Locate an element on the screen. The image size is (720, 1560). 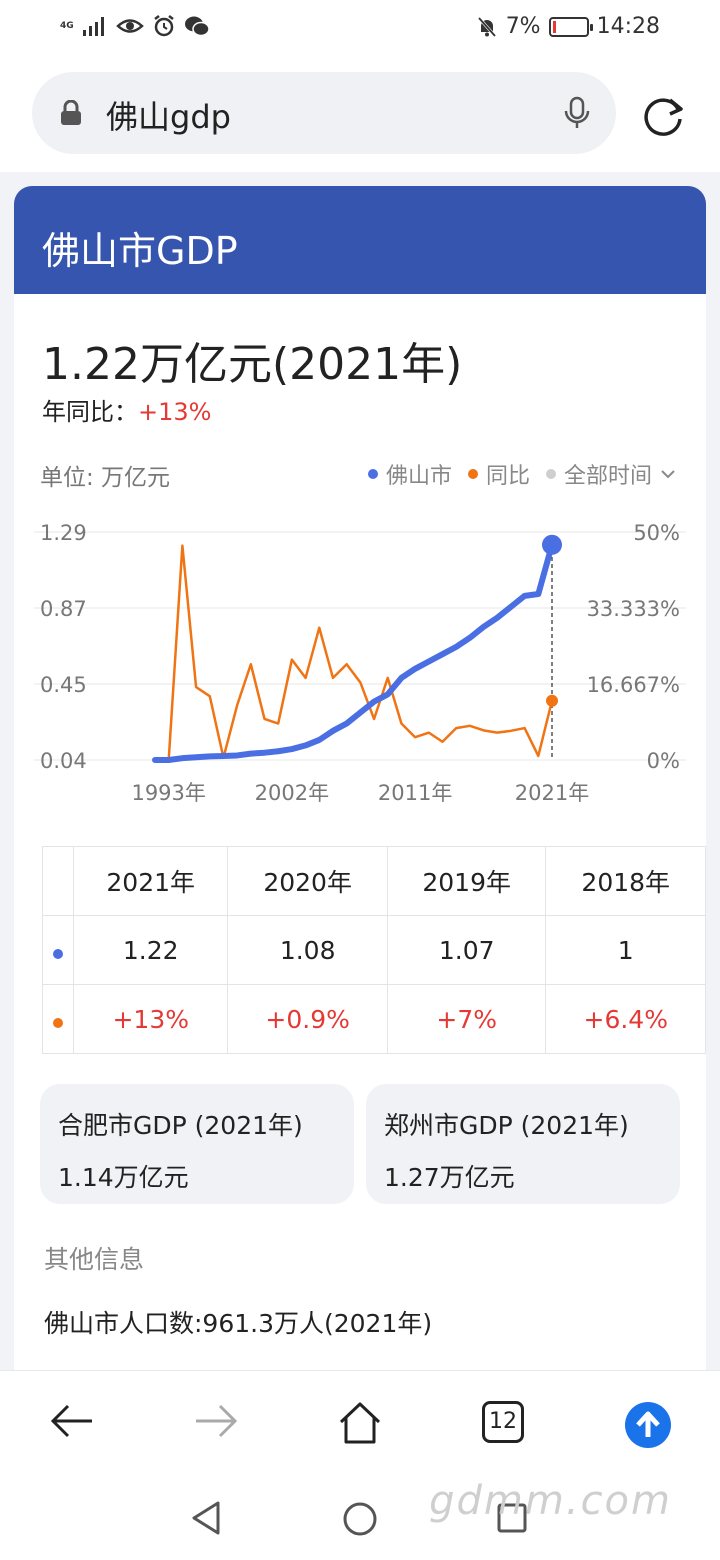
series-marker-yoy is located at coordinates (58, 1019).